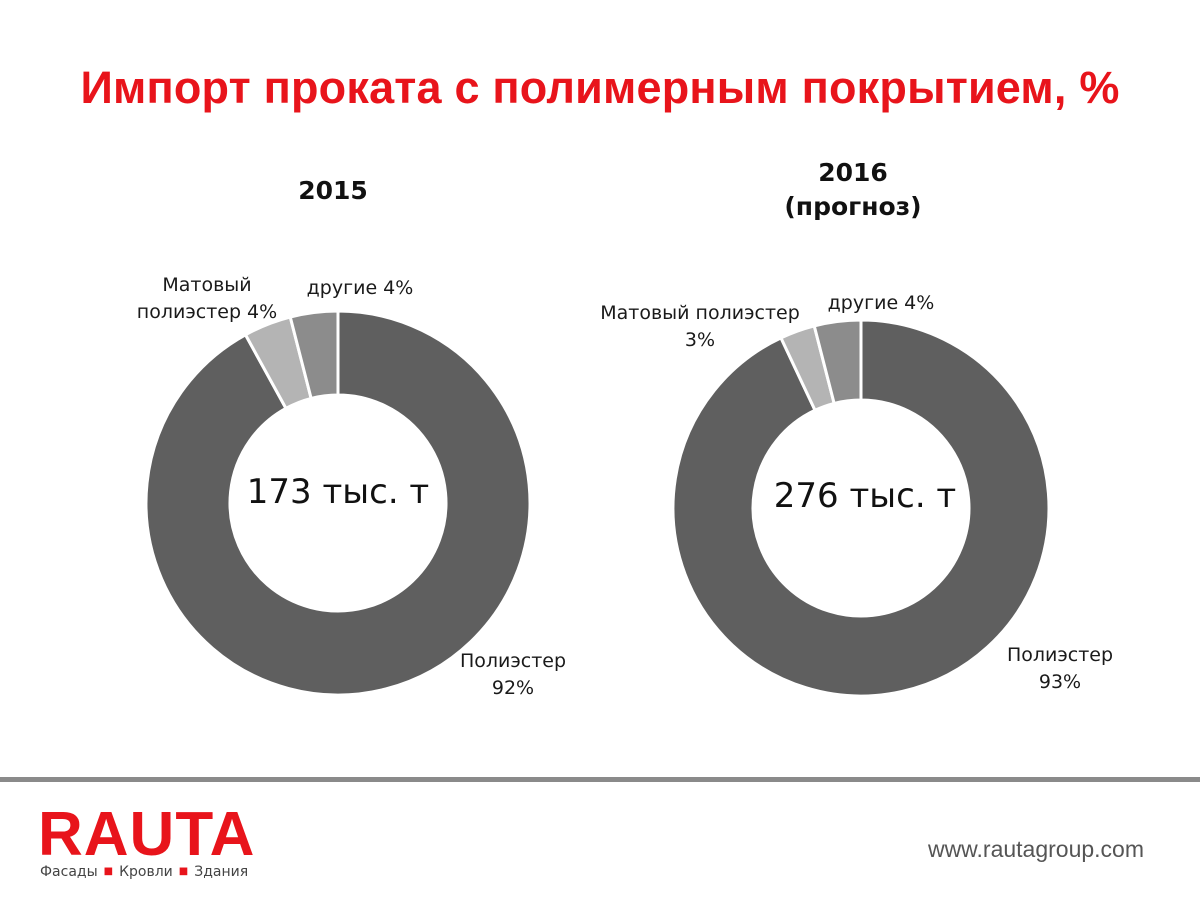 This screenshot has height=898, width=1200. What do you see at coordinates (513, 661) in the screenshot?
I see `label-poliester-2015-line1: Полиэстер` at bounding box center [513, 661].